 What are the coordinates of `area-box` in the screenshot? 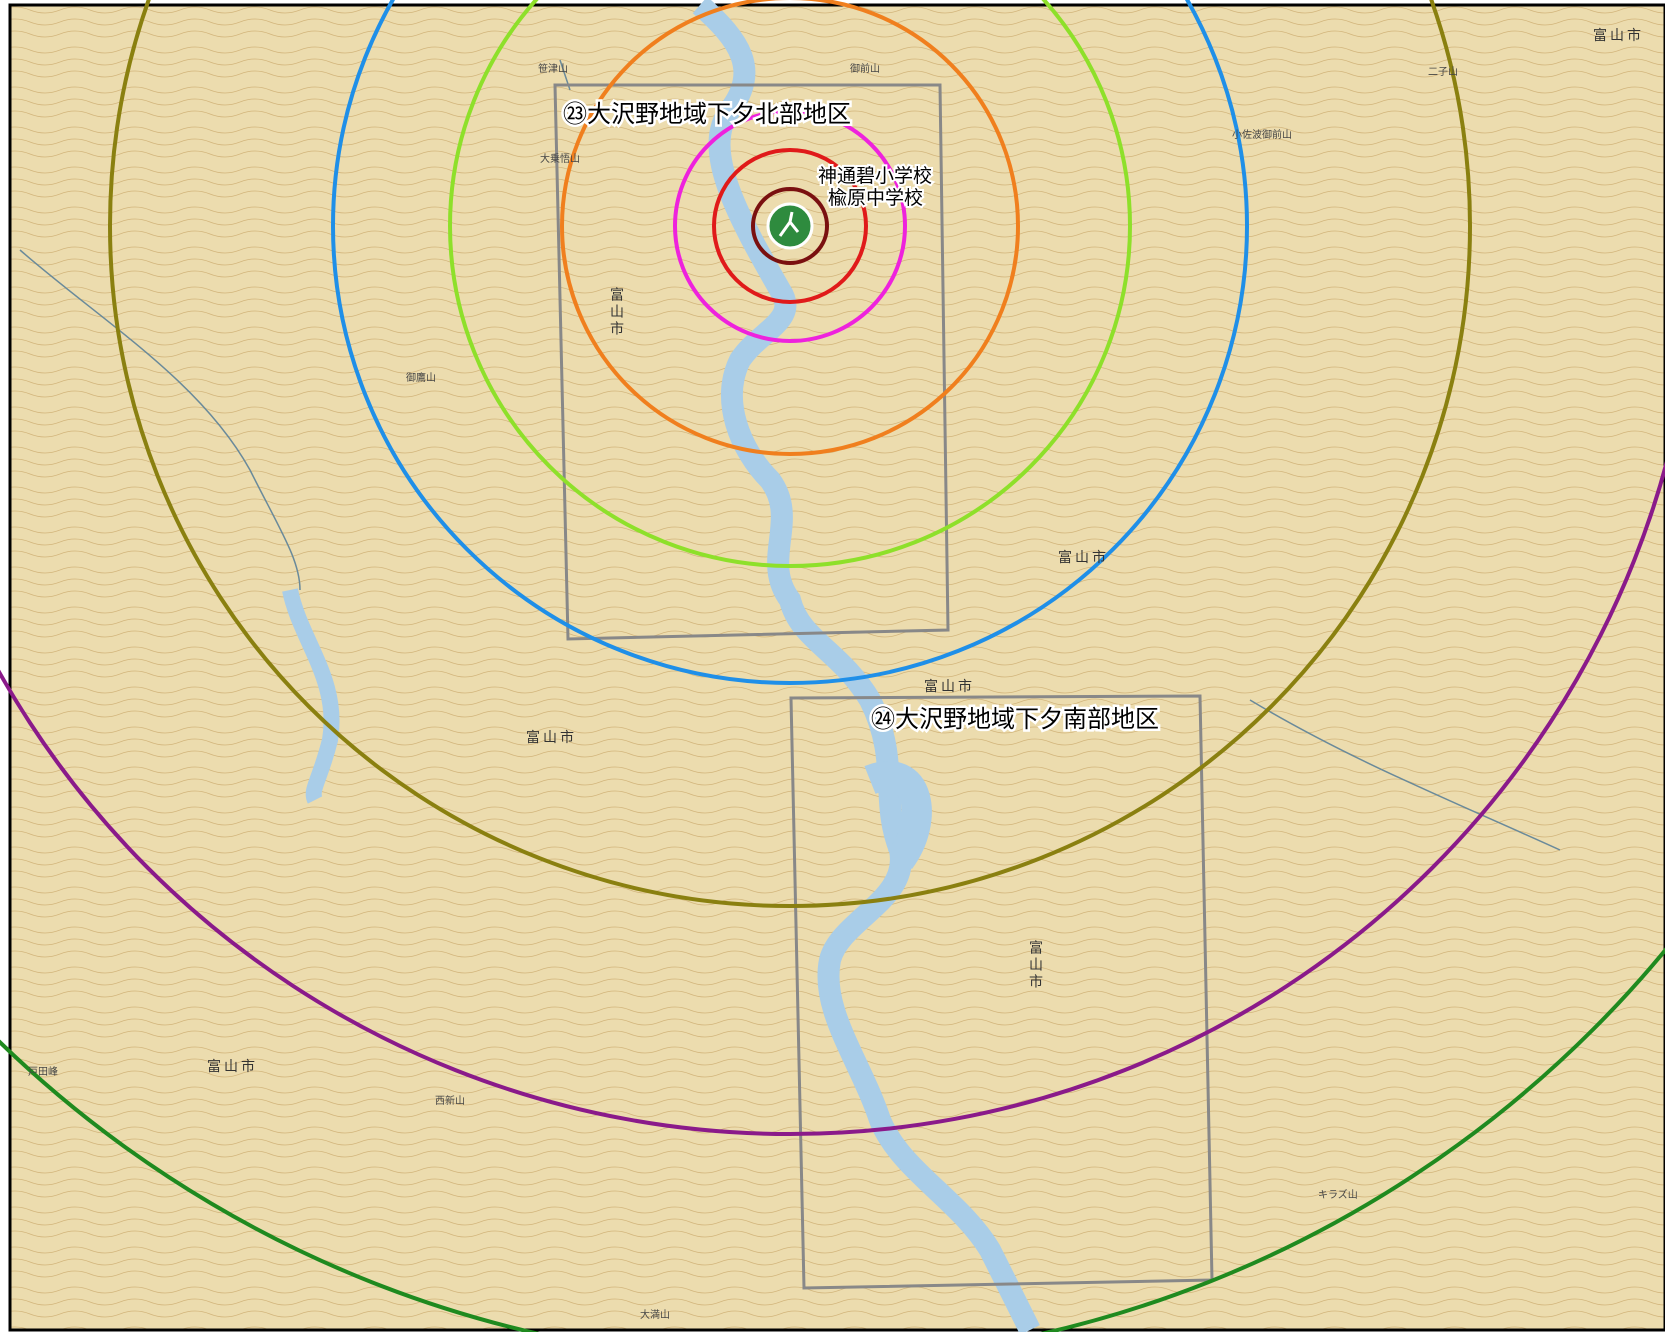 It's located at (751, 362).